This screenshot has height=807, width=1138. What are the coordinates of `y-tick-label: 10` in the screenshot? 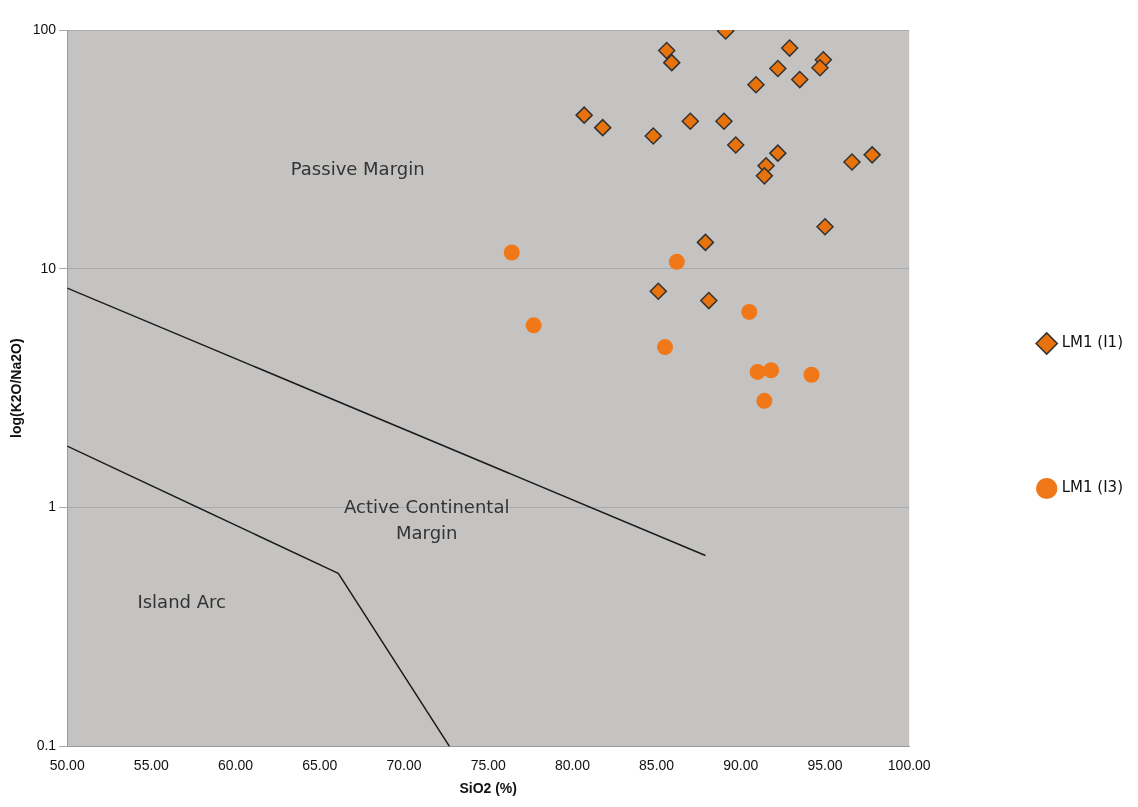 It's located at (48, 267).